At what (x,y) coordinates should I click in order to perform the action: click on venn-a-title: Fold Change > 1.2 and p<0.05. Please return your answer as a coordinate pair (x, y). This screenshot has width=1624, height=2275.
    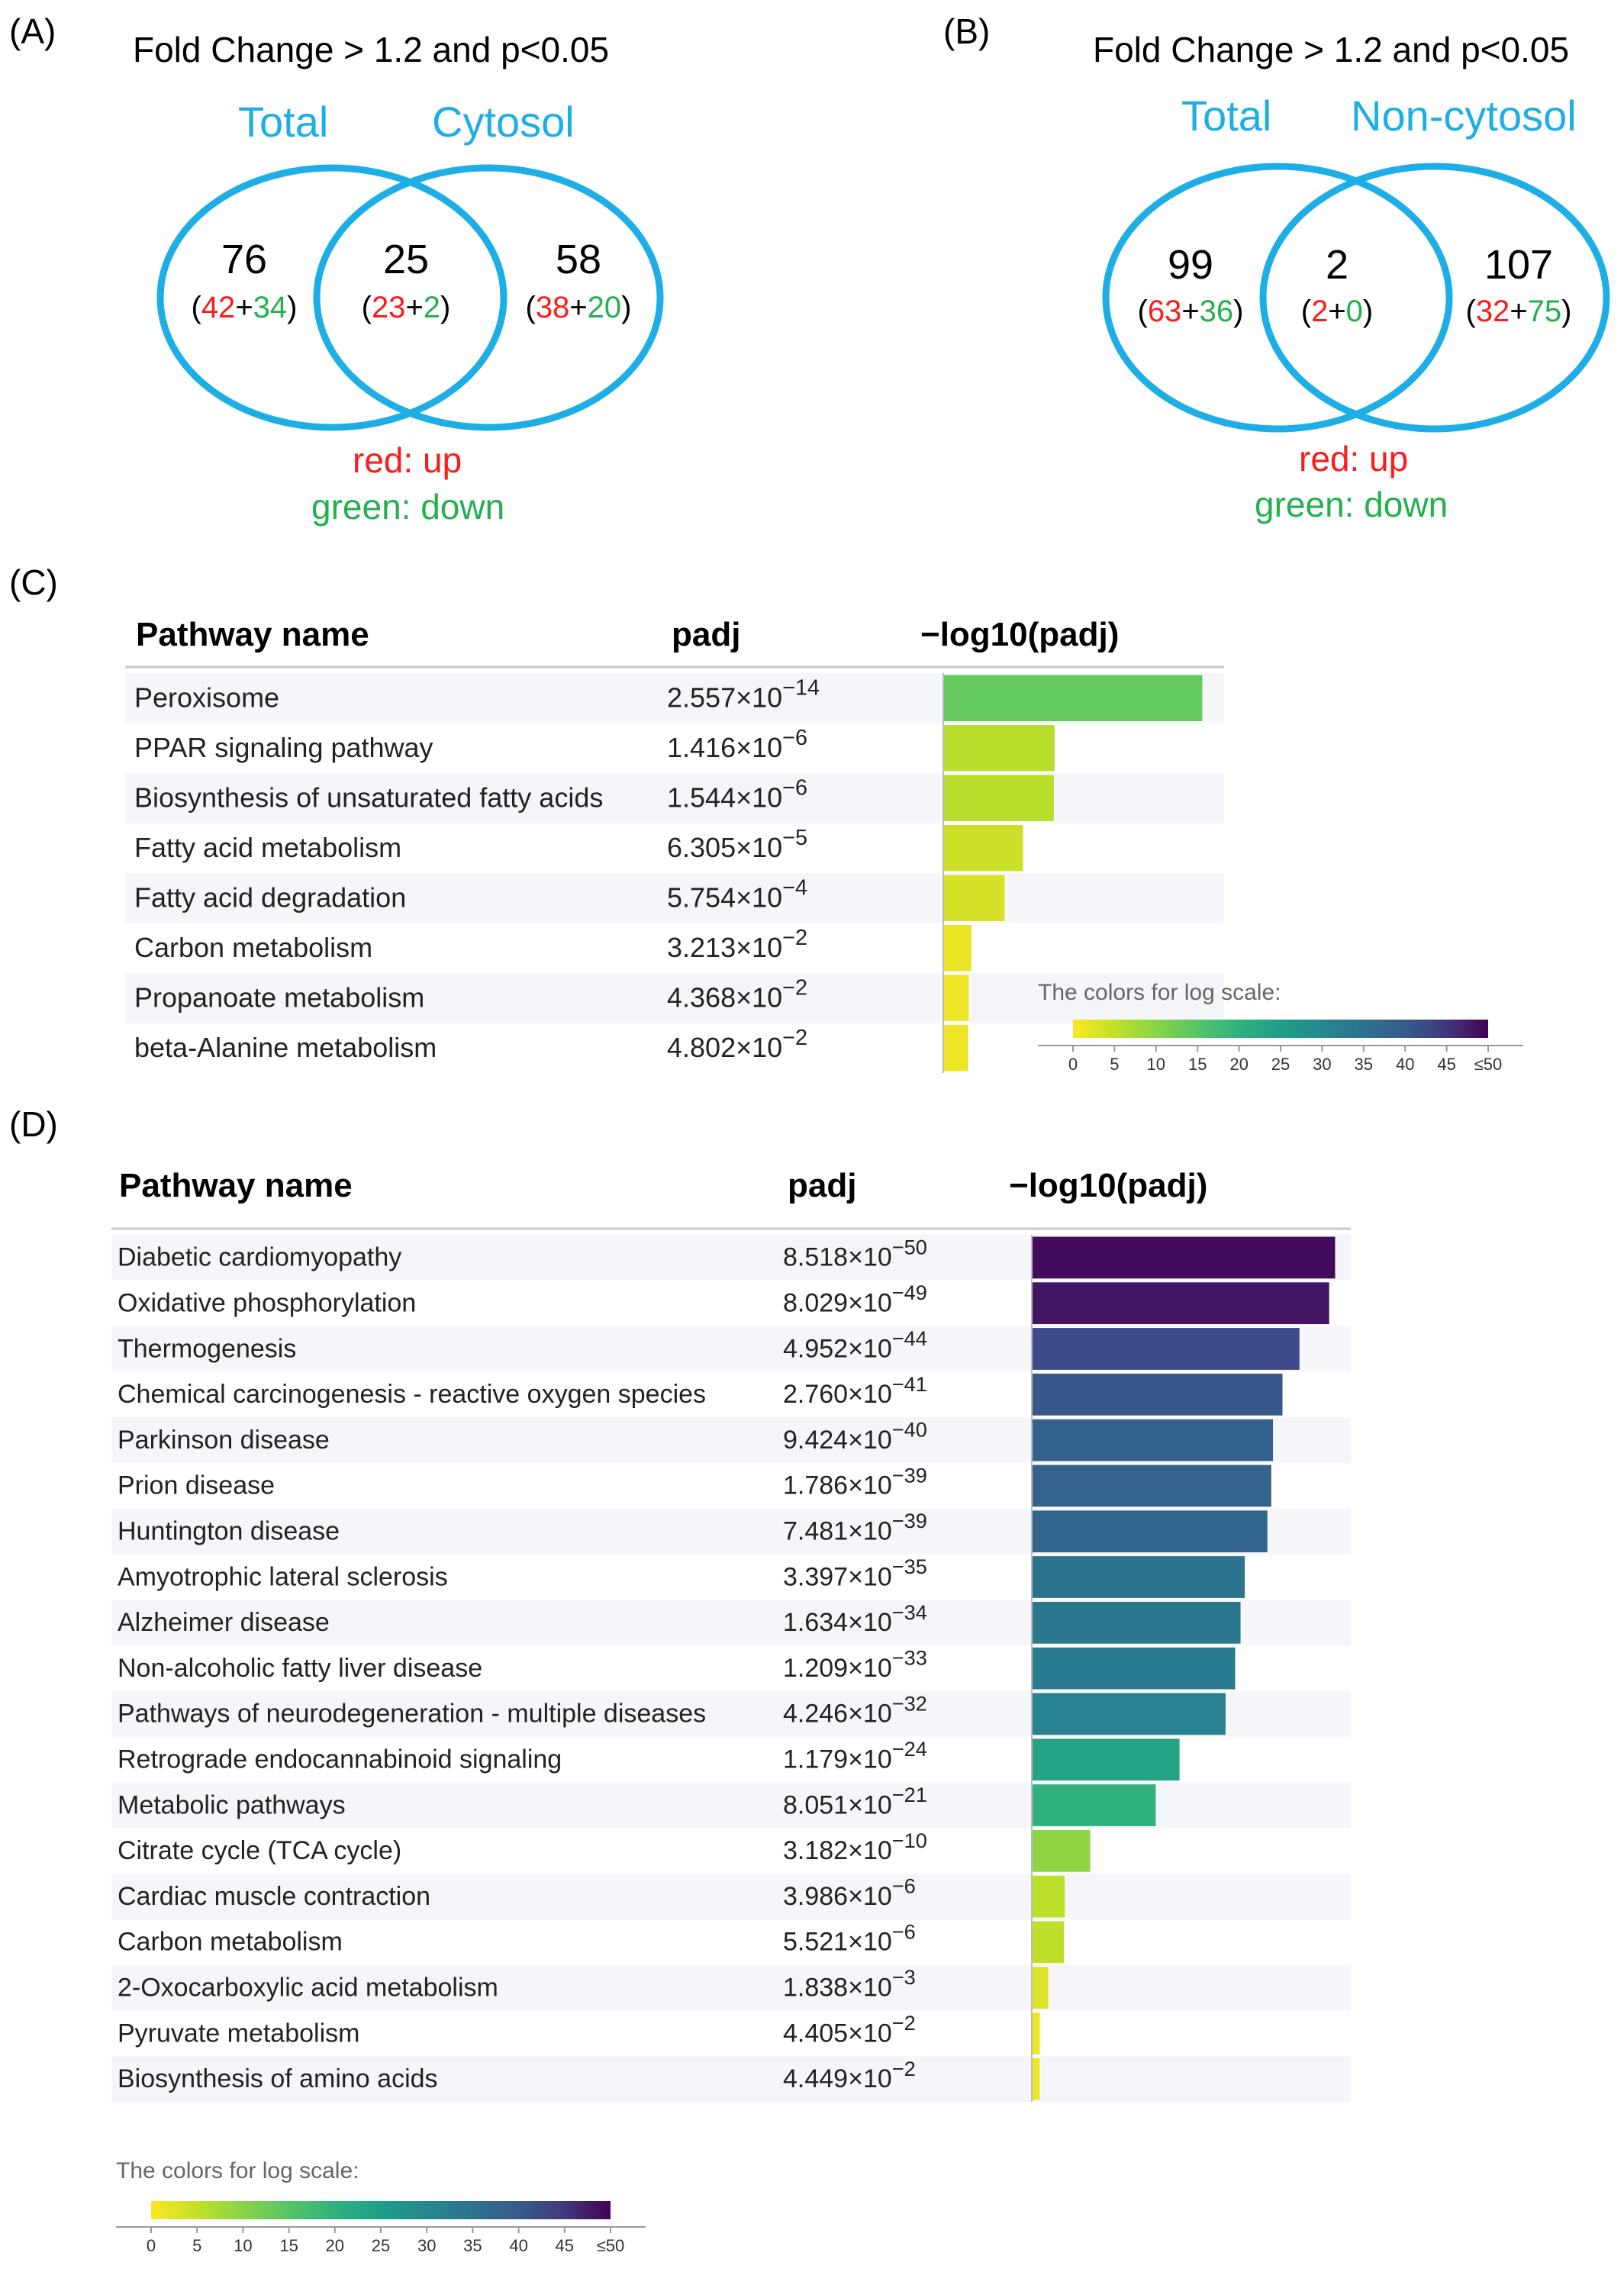
    Looking at the image, I should click on (371, 49).